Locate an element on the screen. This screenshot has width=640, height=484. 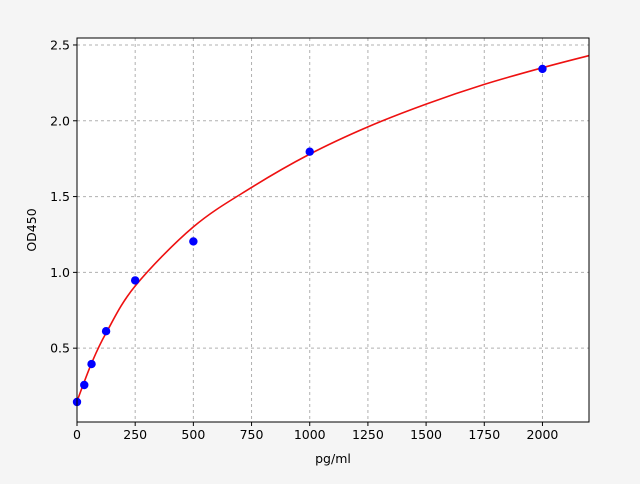
x-tick-label: 1750 is located at coordinates (484, 434).